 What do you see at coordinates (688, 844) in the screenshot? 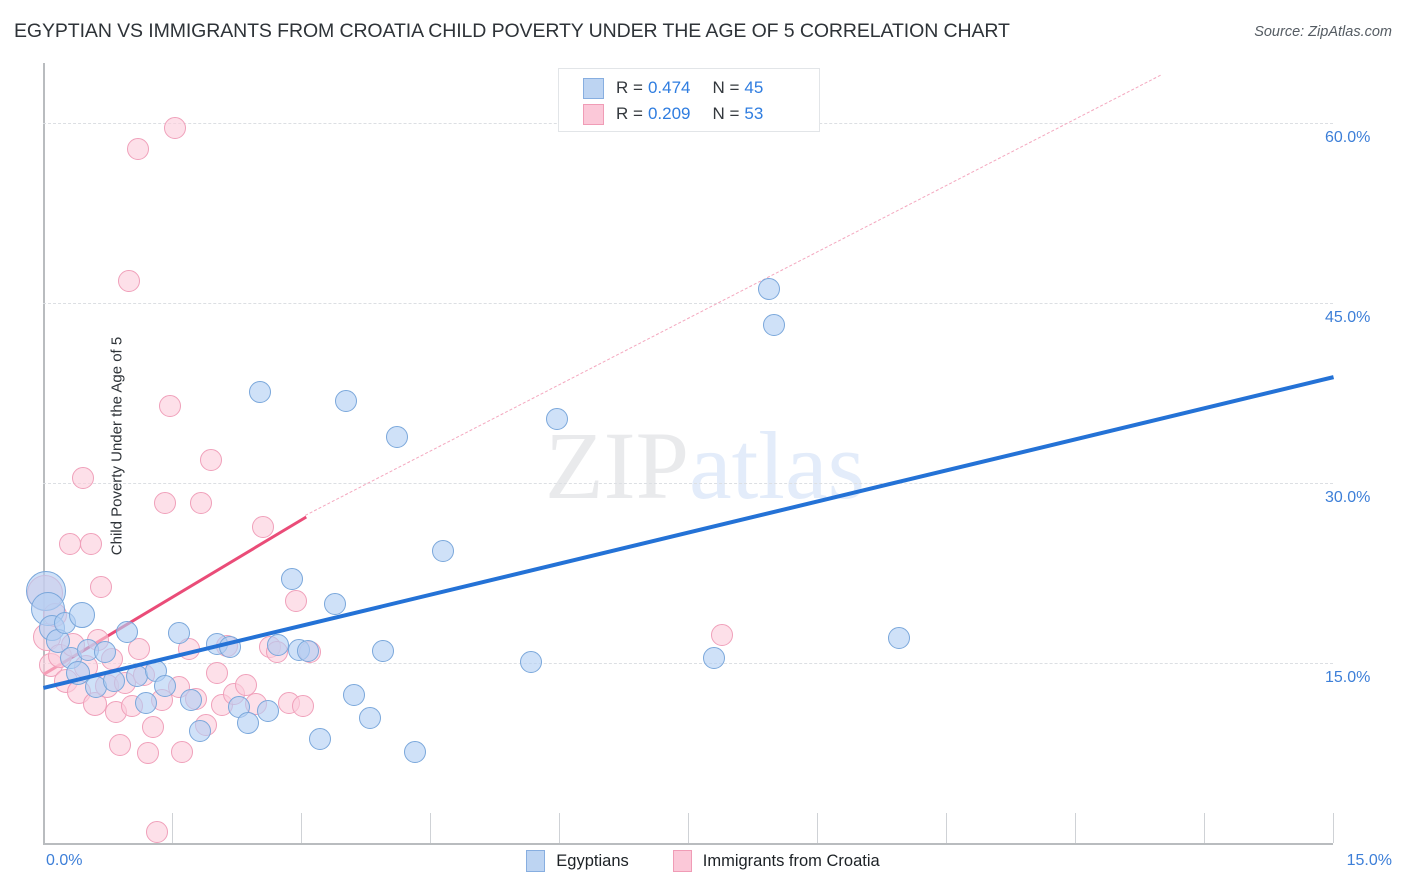
I see `x-axis-line` at bounding box center [688, 844].